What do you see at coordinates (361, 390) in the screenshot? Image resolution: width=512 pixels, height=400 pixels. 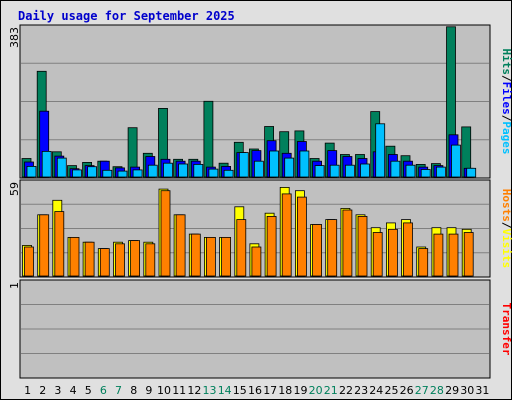 I see `day-label-23: 23` at bounding box center [361, 390].